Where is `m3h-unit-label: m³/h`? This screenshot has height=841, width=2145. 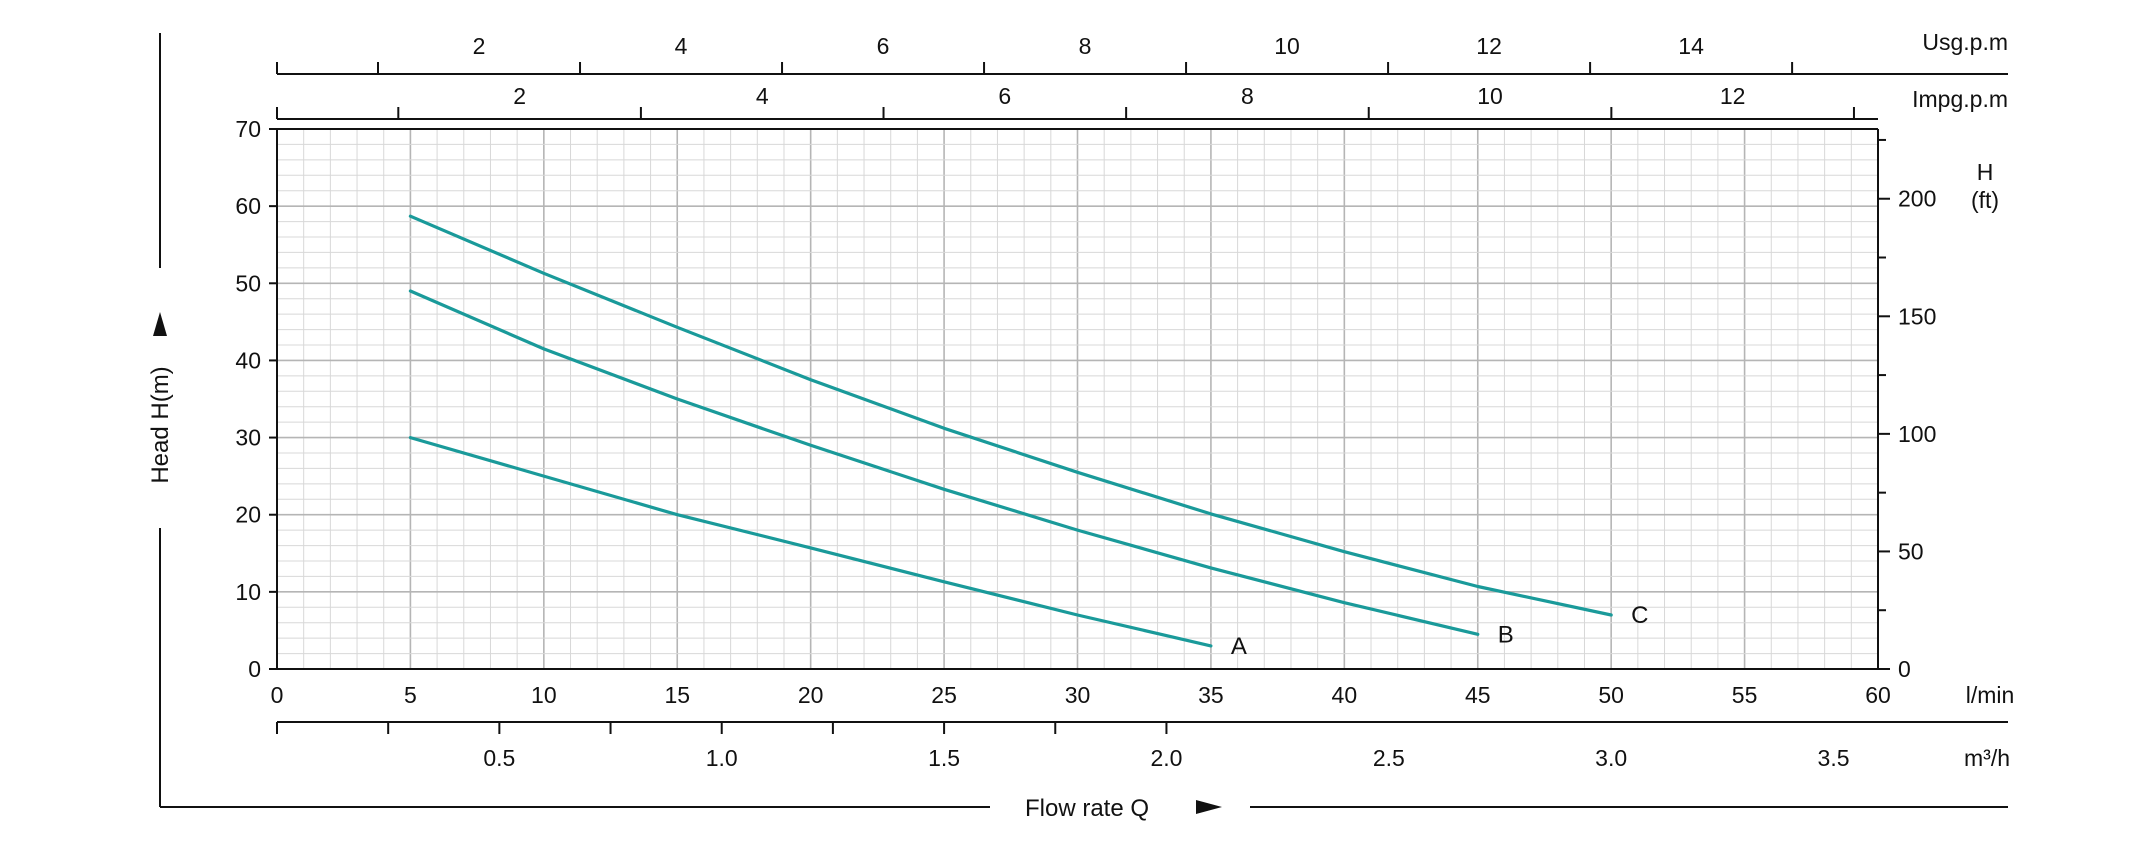
m3h-unit-label: m³/h is located at coordinates (1987, 758).